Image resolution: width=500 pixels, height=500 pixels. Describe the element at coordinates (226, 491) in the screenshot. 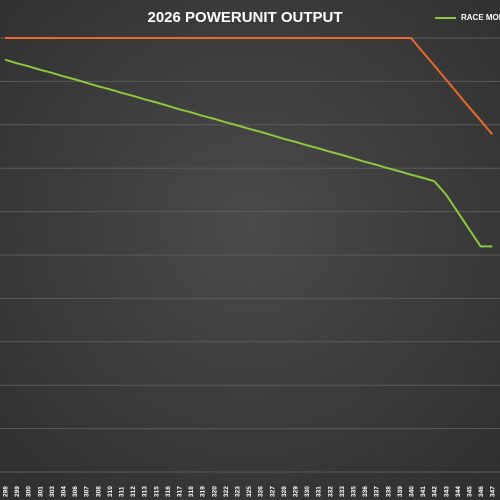

I see `x-tick-label: 322` at that location.